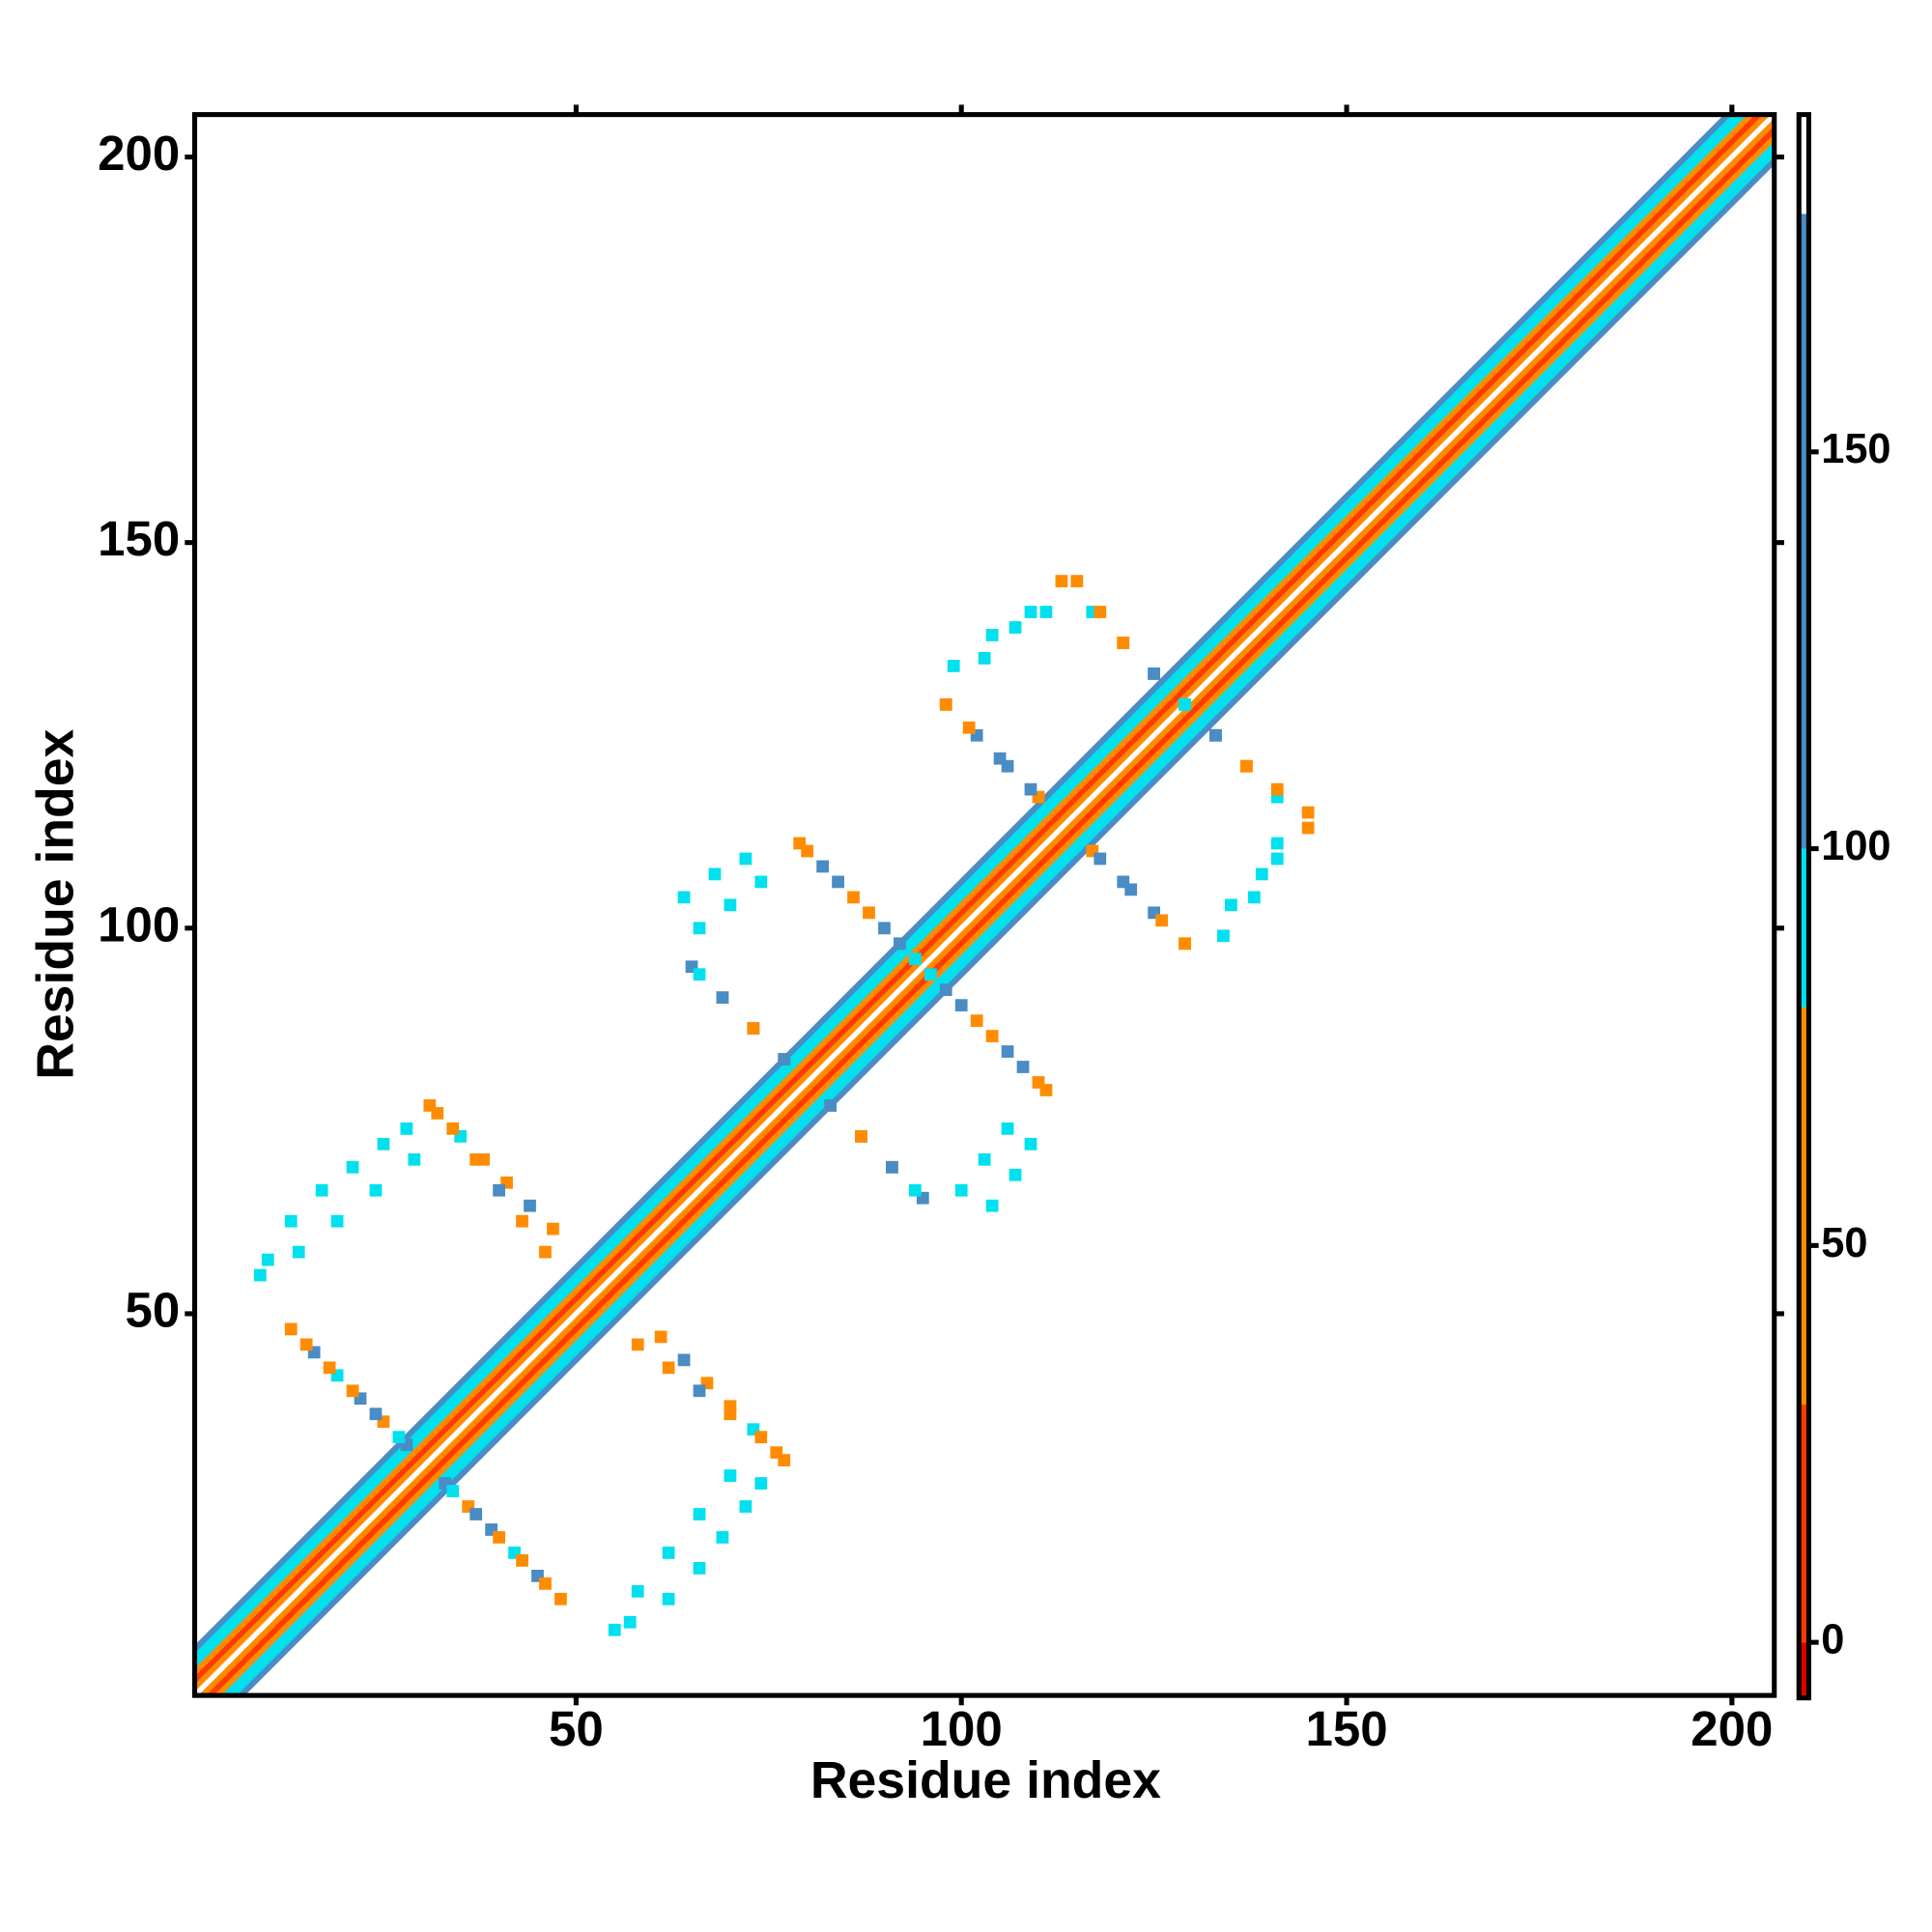  What do you see at coordinates (1832, 1640) in the screenshot?
I see `colorbar-tick-label: 0` at bounding box center [1832, 1640].